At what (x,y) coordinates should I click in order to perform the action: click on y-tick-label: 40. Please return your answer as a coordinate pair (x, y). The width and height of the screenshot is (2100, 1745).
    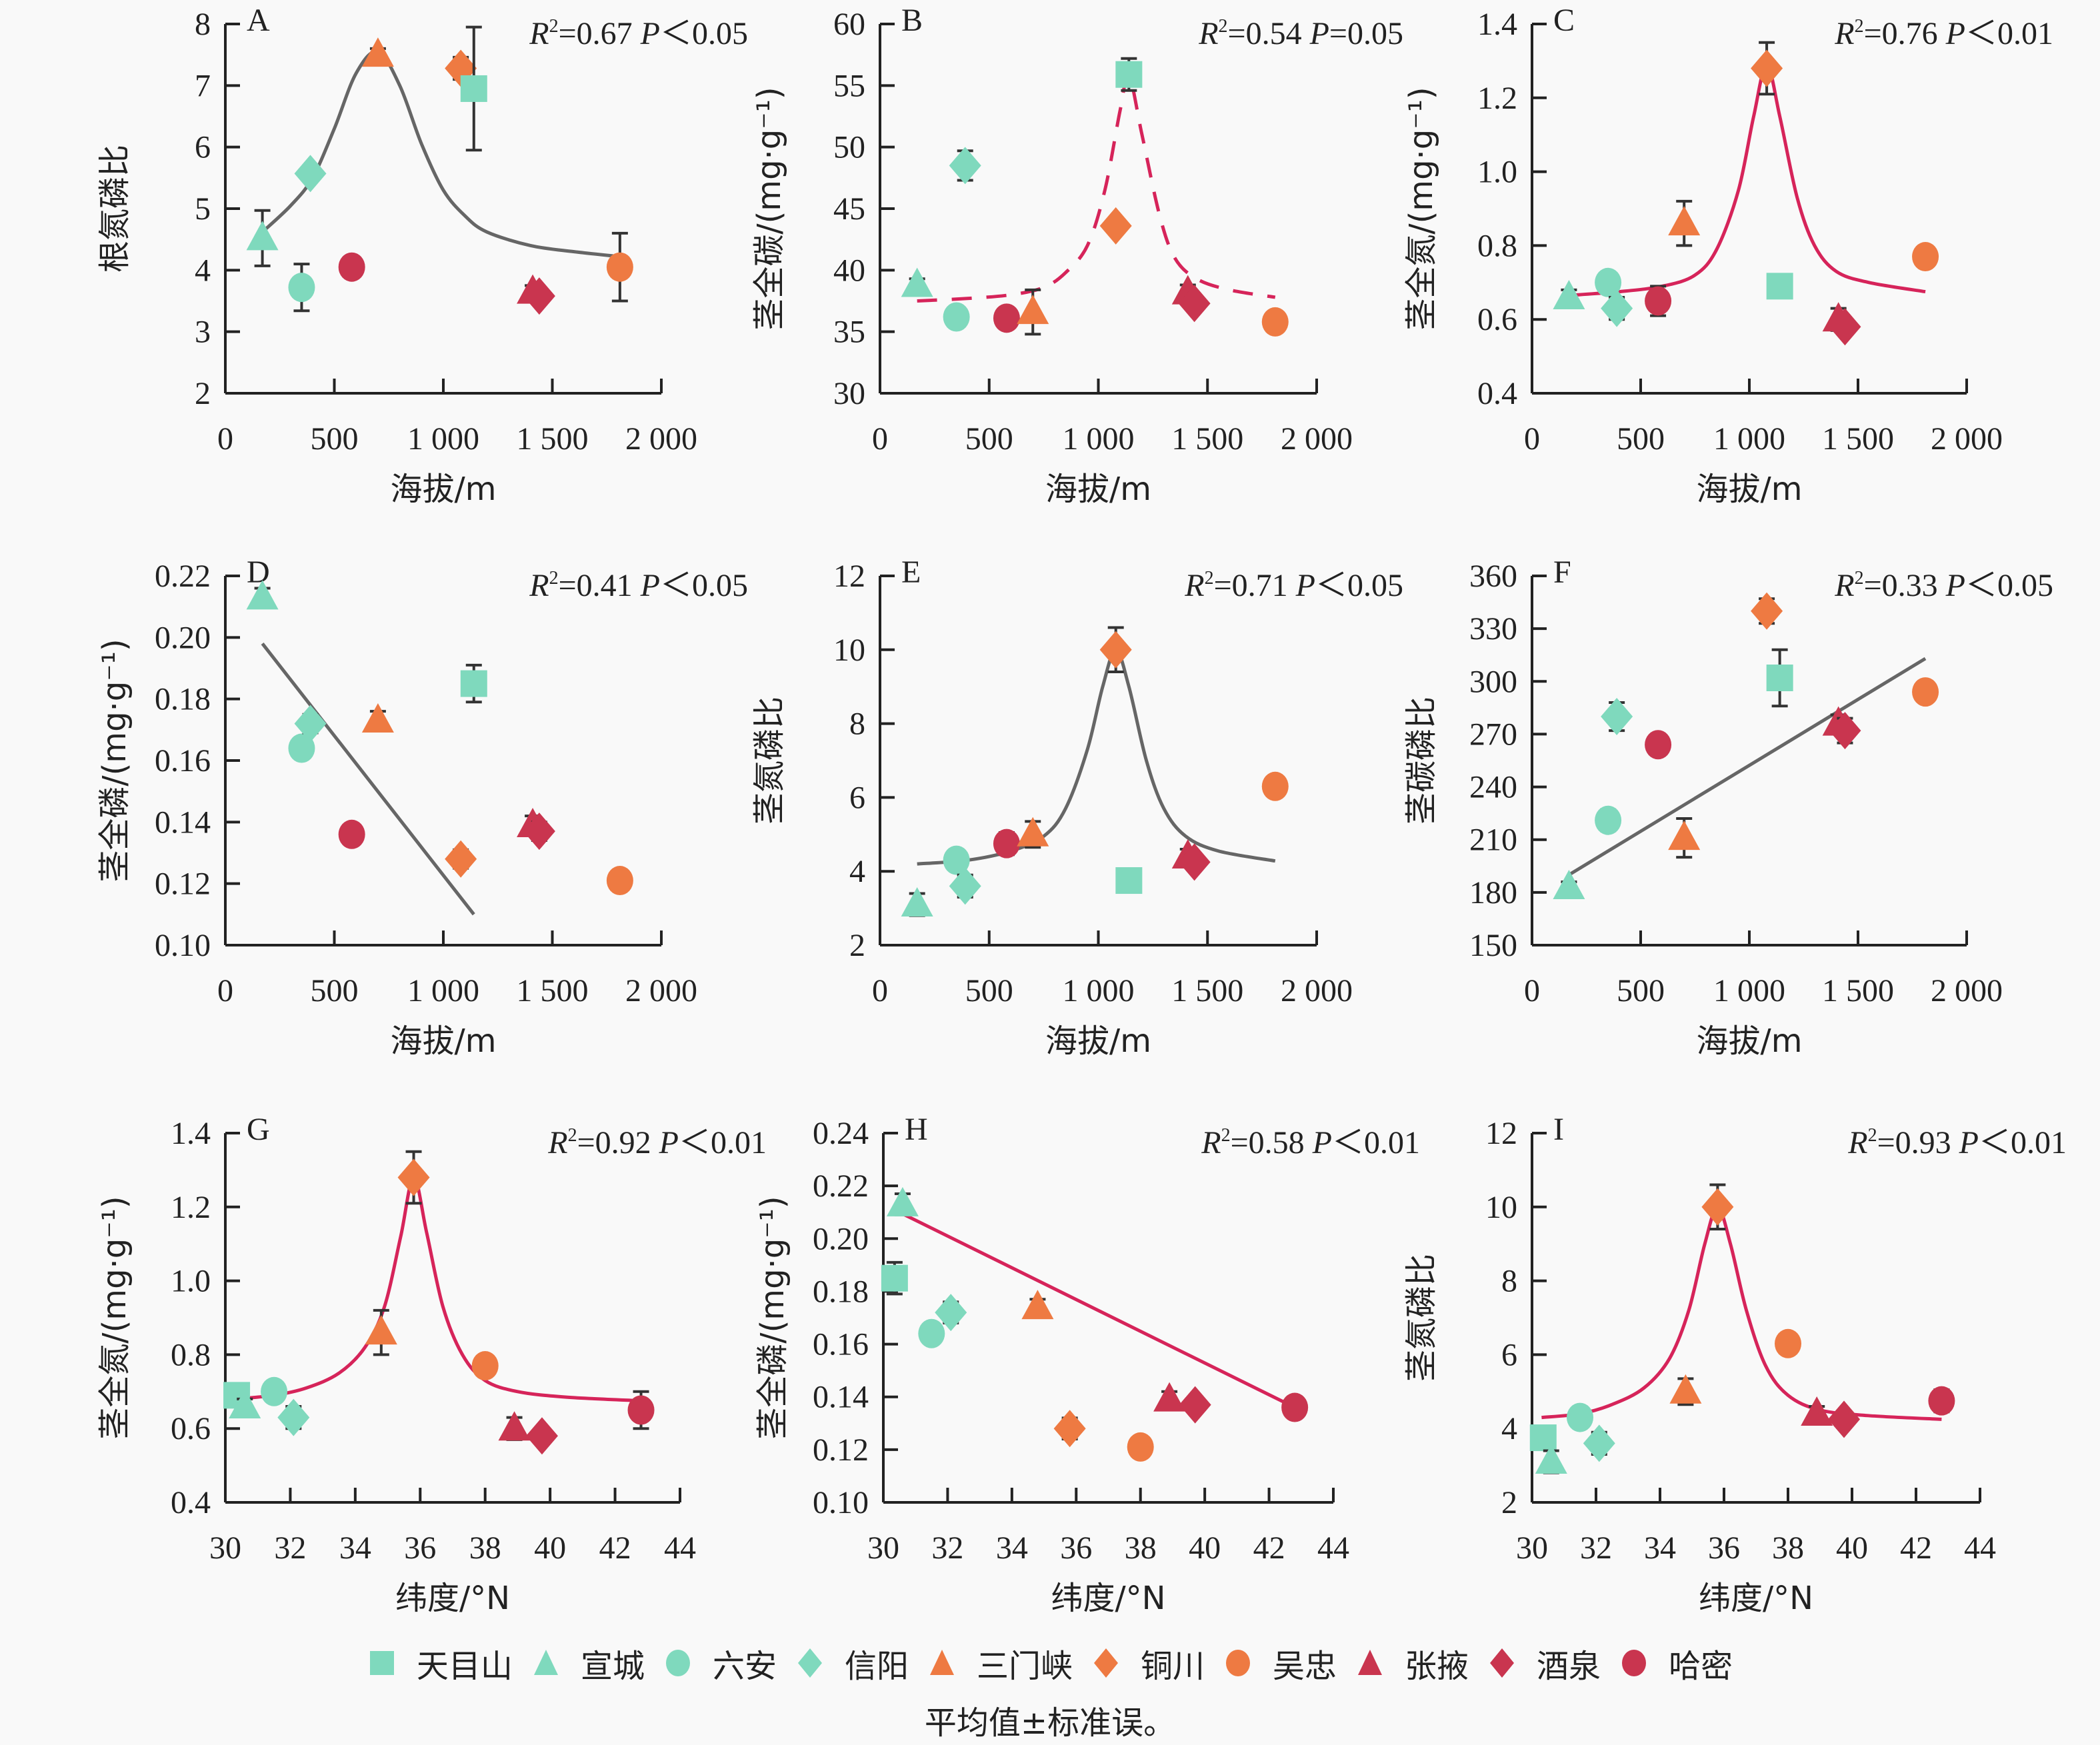
    Looking at the image, I should click on (849, 270).